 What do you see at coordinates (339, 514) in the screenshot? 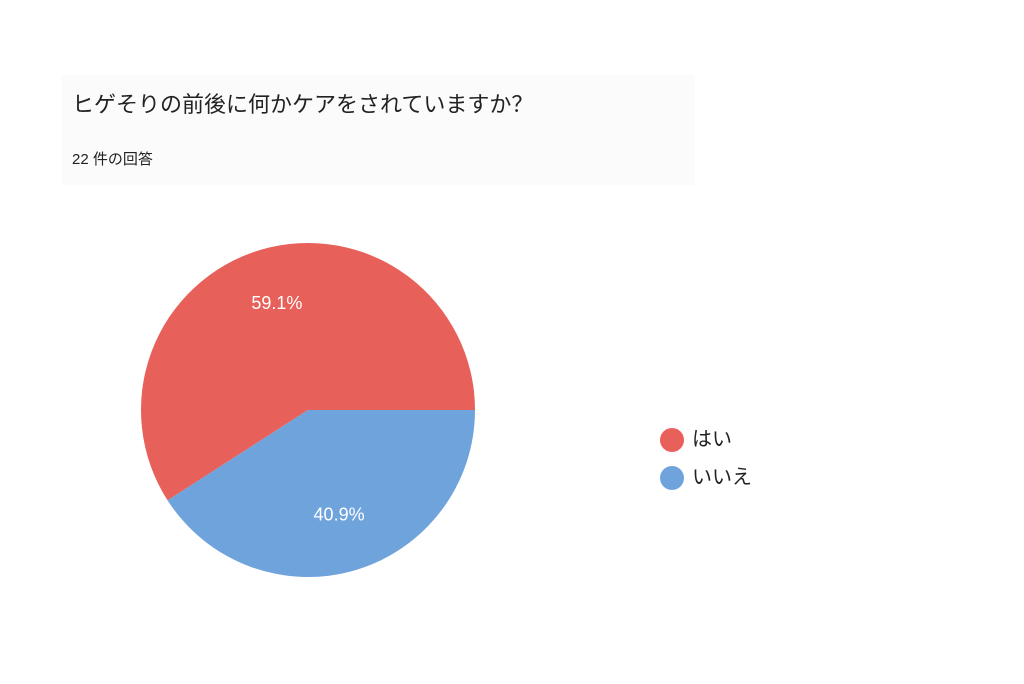
I see `slice-label: 40.9%` at bounding box center [339, 514].